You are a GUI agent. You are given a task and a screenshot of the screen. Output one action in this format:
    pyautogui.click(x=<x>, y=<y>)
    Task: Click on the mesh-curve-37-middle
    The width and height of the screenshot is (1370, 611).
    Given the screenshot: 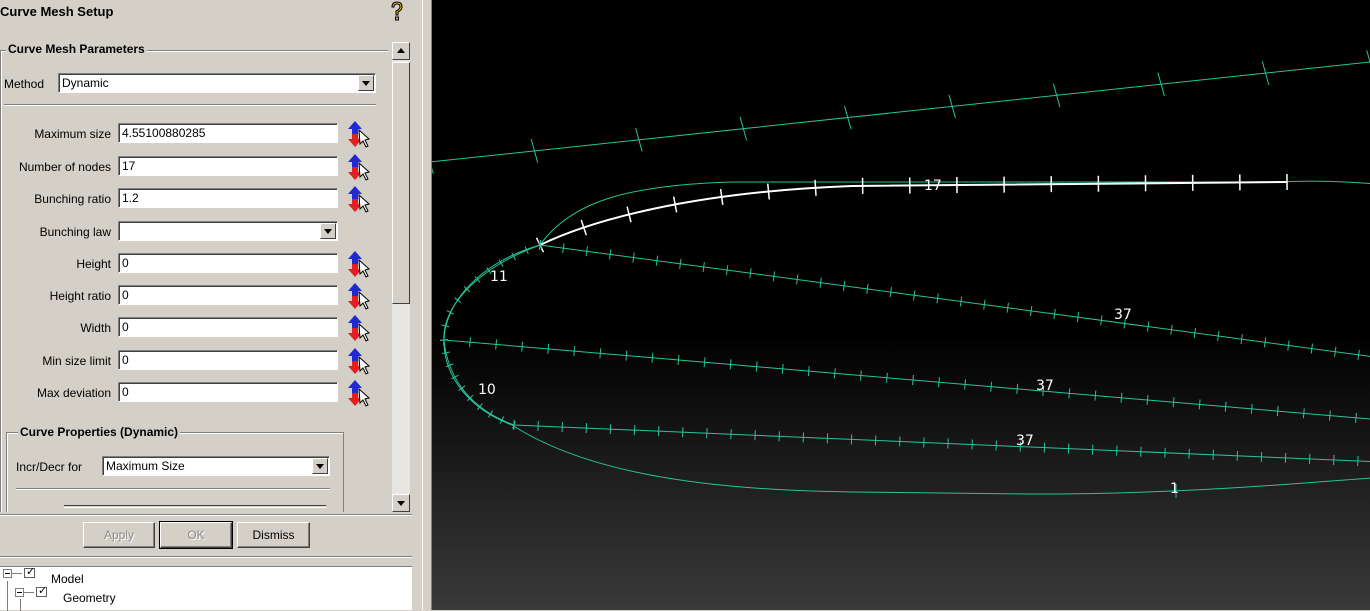 What is the action you would take?
    pyautogui.click(x=907, y=380)
    